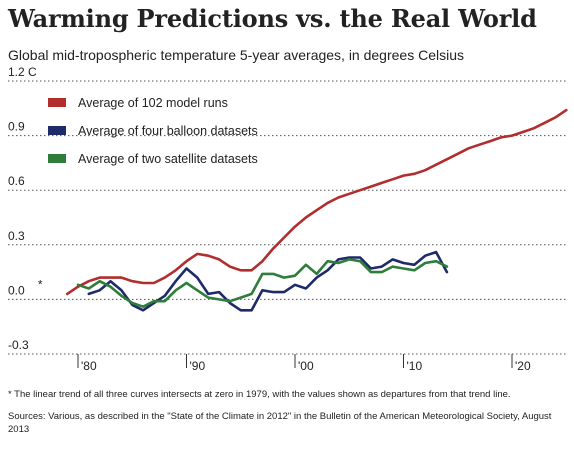 The width and height of the screenshot is (574, 449). I want to click on x-tick-label: '20, so click(523, 366).